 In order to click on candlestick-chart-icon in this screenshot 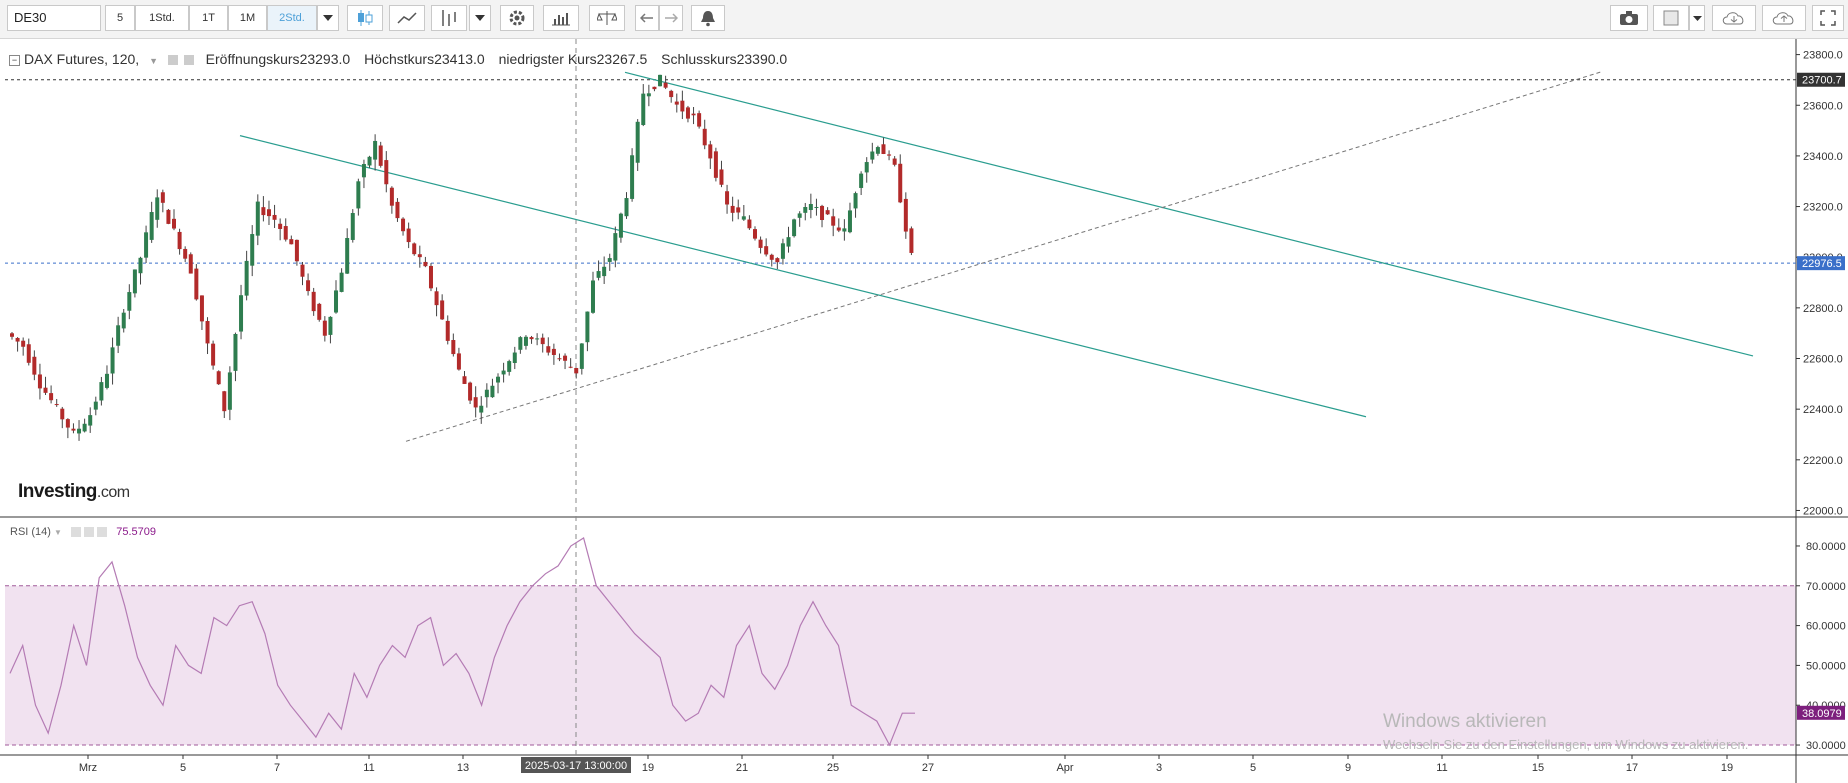, I will do `click(365, 18)`.